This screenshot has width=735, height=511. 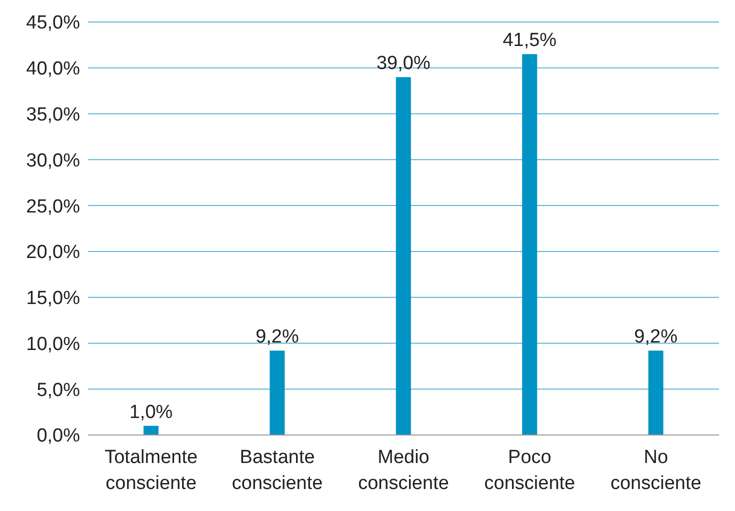 What do you see at coordinates (529, 41) in the screenshot?
I see `data-label: 41,5%` at bounding box center [529, 41].